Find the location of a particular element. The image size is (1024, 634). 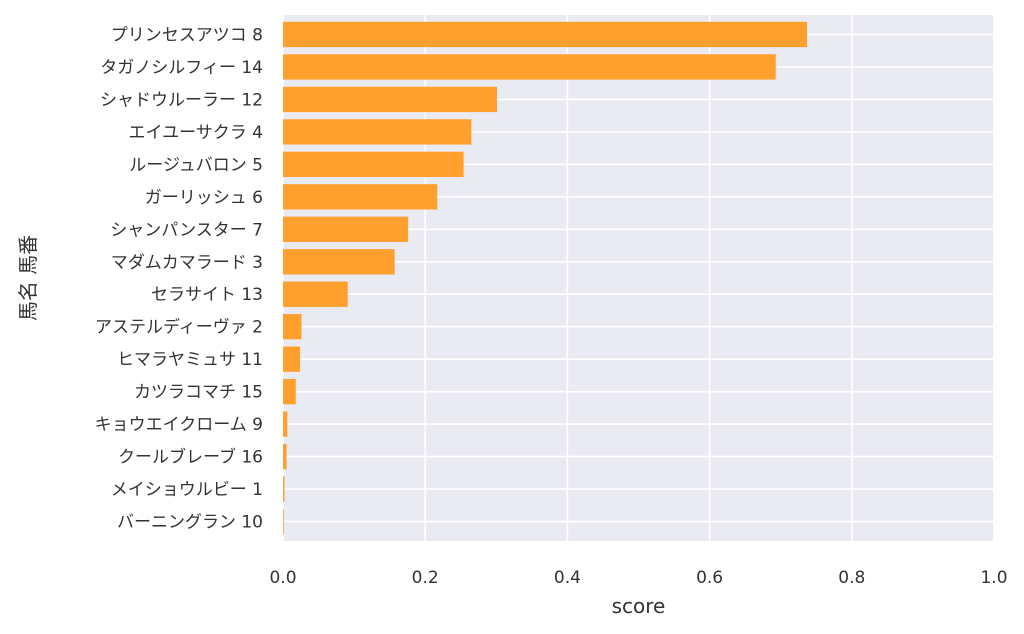

x-tick-label: 0.4 is located at coordinates (567, 578).